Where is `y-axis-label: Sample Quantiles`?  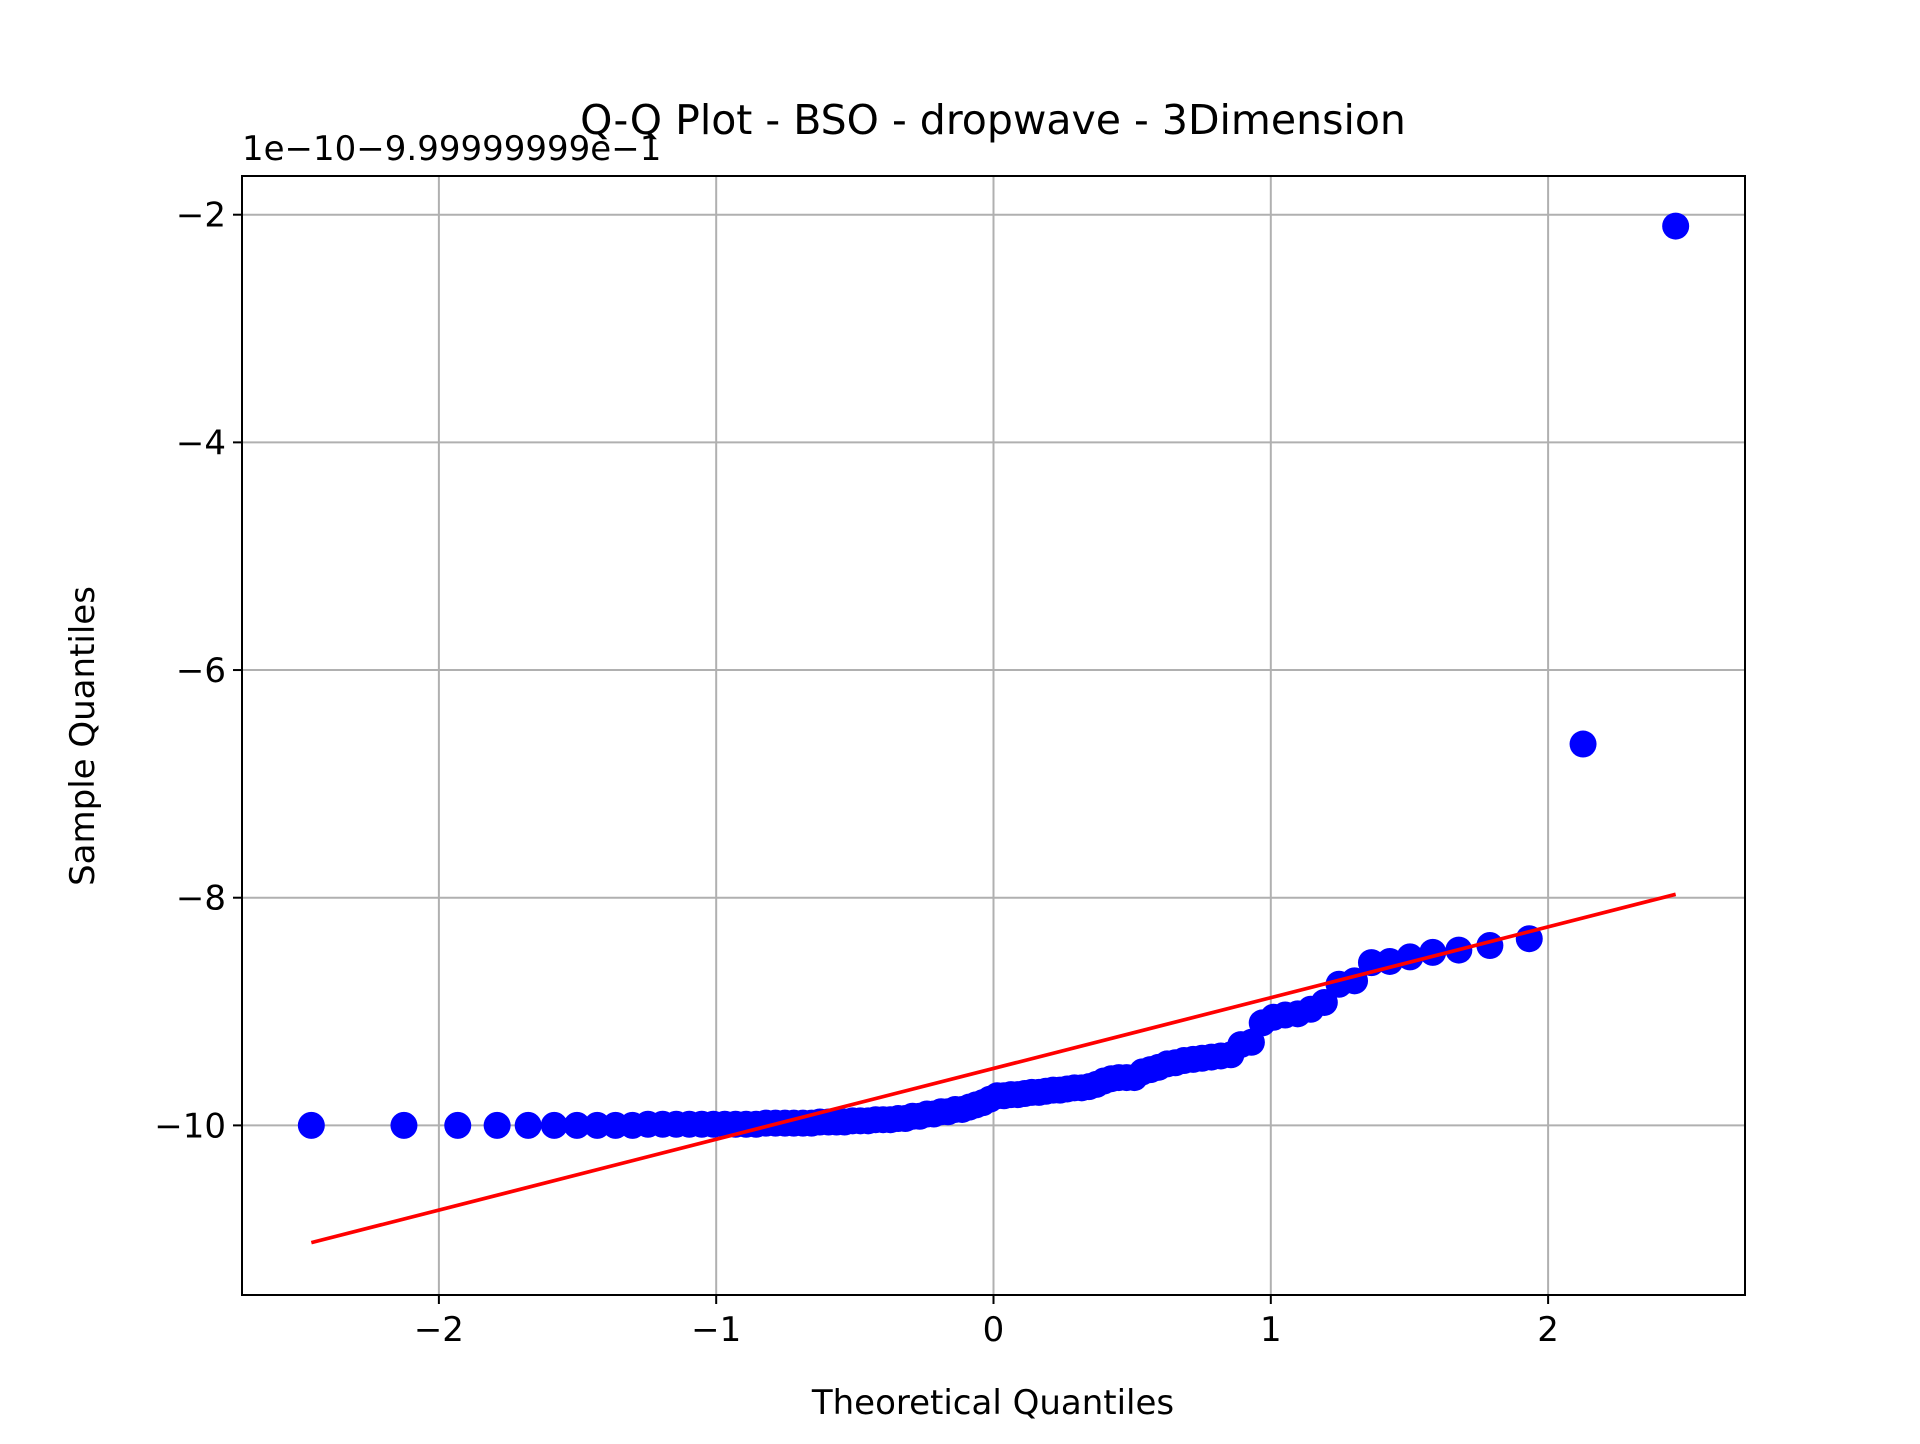 y-axis-label: Sample Quantiles is located at coordinates (83, 736).